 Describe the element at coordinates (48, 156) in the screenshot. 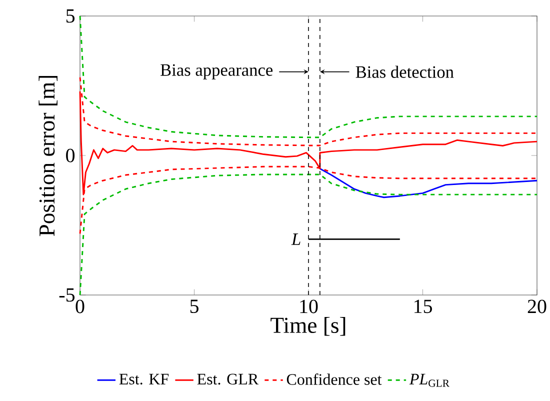

I see `y-axis-title: Position error [m]` at that location.